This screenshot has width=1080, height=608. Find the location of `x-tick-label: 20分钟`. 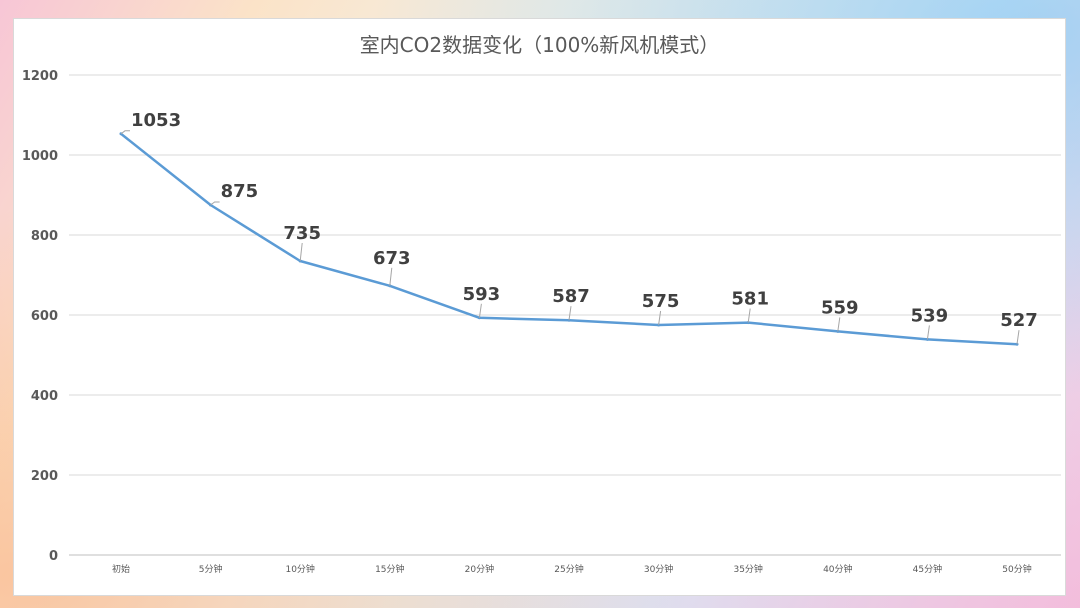

x-tick-label: 20分钟 is located at coordinates (479, 569).